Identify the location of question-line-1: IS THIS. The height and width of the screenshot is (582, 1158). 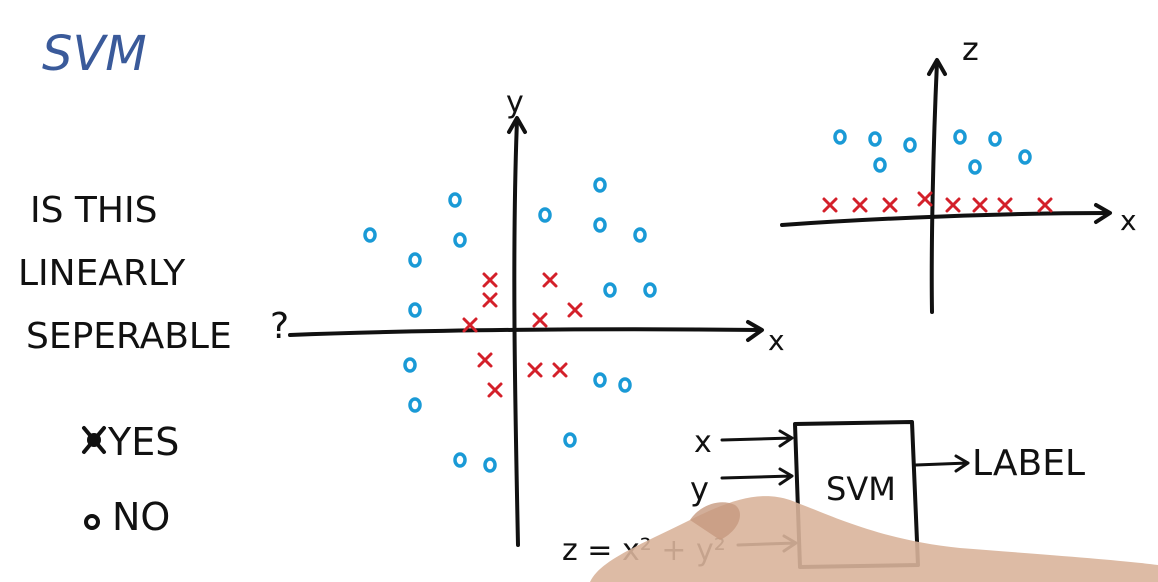
(93, 210).